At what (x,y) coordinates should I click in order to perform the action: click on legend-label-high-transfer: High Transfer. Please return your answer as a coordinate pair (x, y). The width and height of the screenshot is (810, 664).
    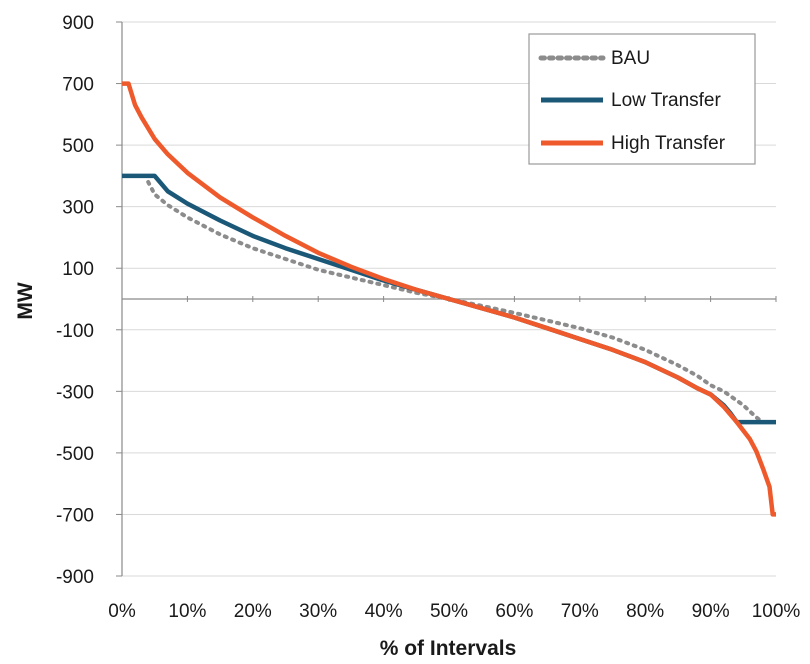
    Looking at the image, I should click on (668, 143).